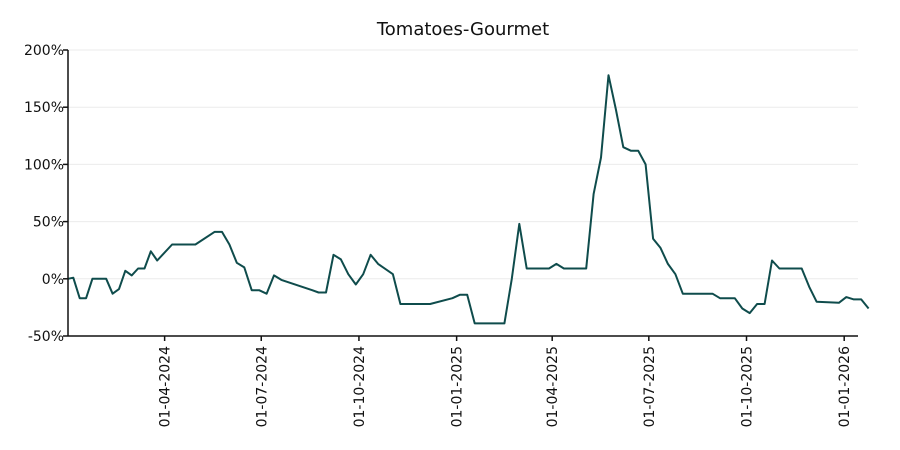 The image size is (900, 450). What do you see at coordinates (748, 386) in the screenshot?
I see `x-tick-label: 01-10-2025` at bounding box center [748, 386].